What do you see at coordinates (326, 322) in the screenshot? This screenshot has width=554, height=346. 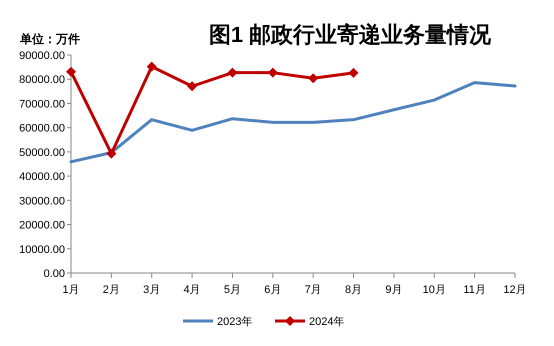 I see `legend-label: 2024年` at bounding box center [326, 322].